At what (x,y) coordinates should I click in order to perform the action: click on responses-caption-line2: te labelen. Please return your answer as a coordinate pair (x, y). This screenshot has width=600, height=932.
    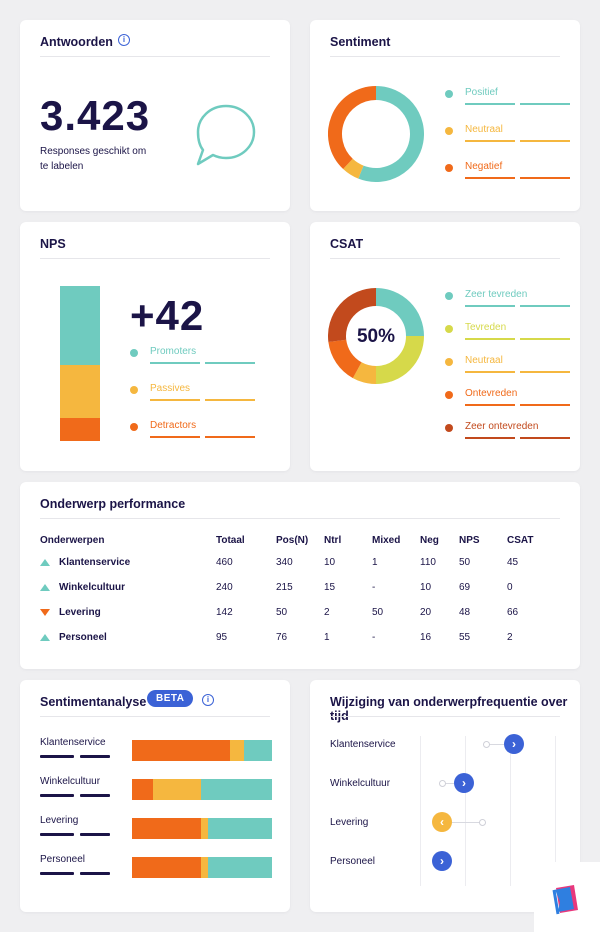
    Looking at the image, I should click on (62, 166).